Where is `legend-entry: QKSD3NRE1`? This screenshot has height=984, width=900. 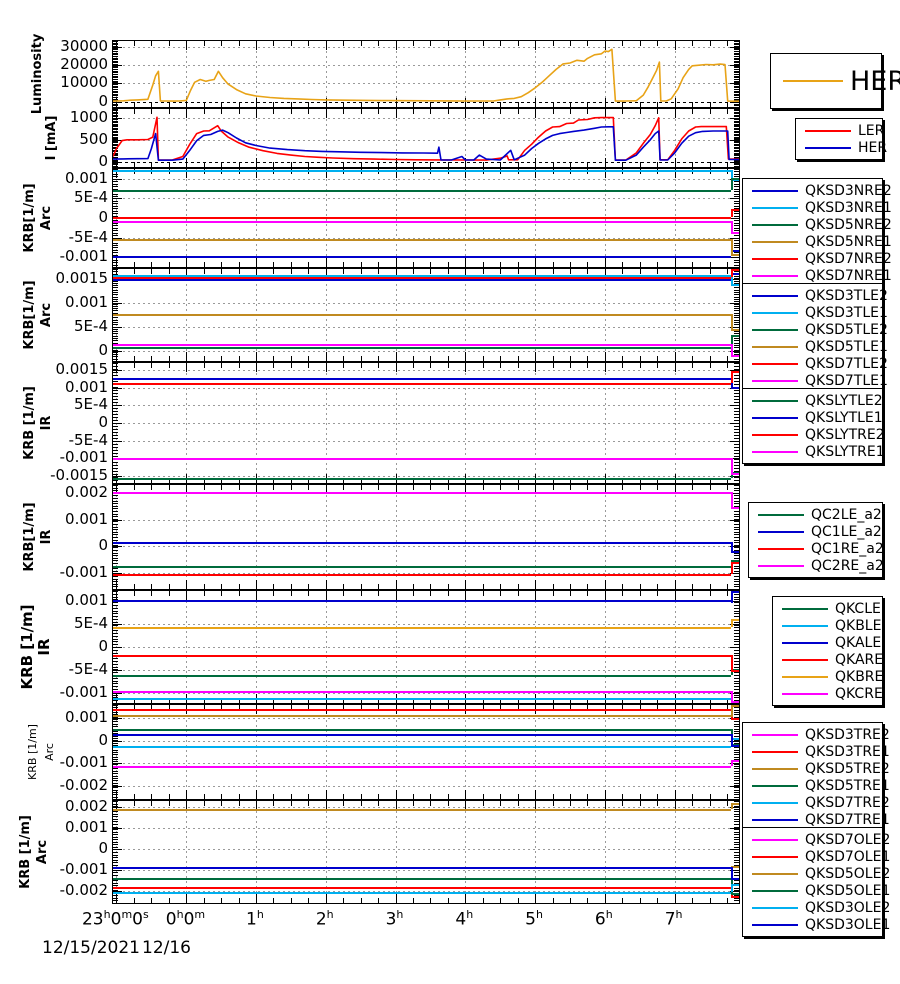 legend-entry: QKSD3NRE1 is located at coordinates (817, 207).